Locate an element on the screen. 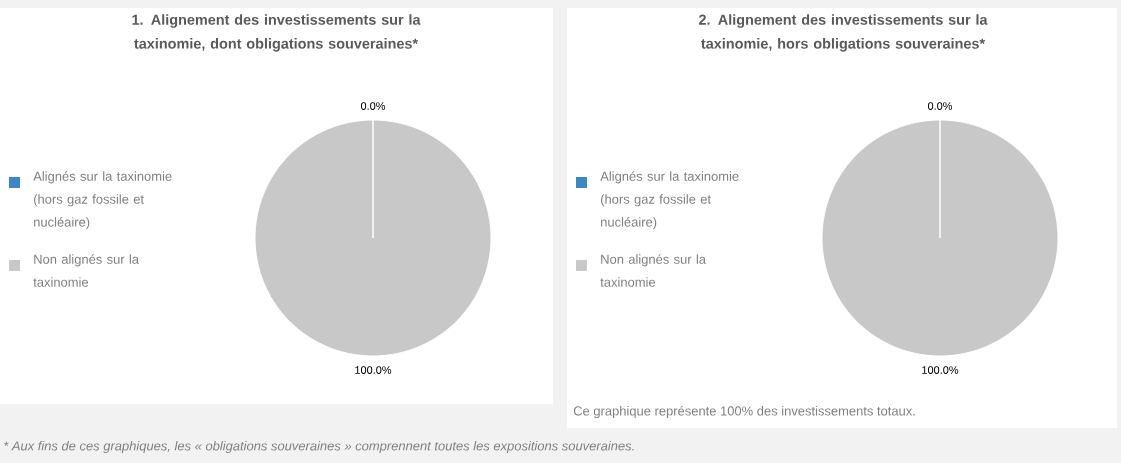  chart-title: 1. Alignement des investissements sur la taxinomie, dont obligations souveraines* is located at coordinates (276, 33).